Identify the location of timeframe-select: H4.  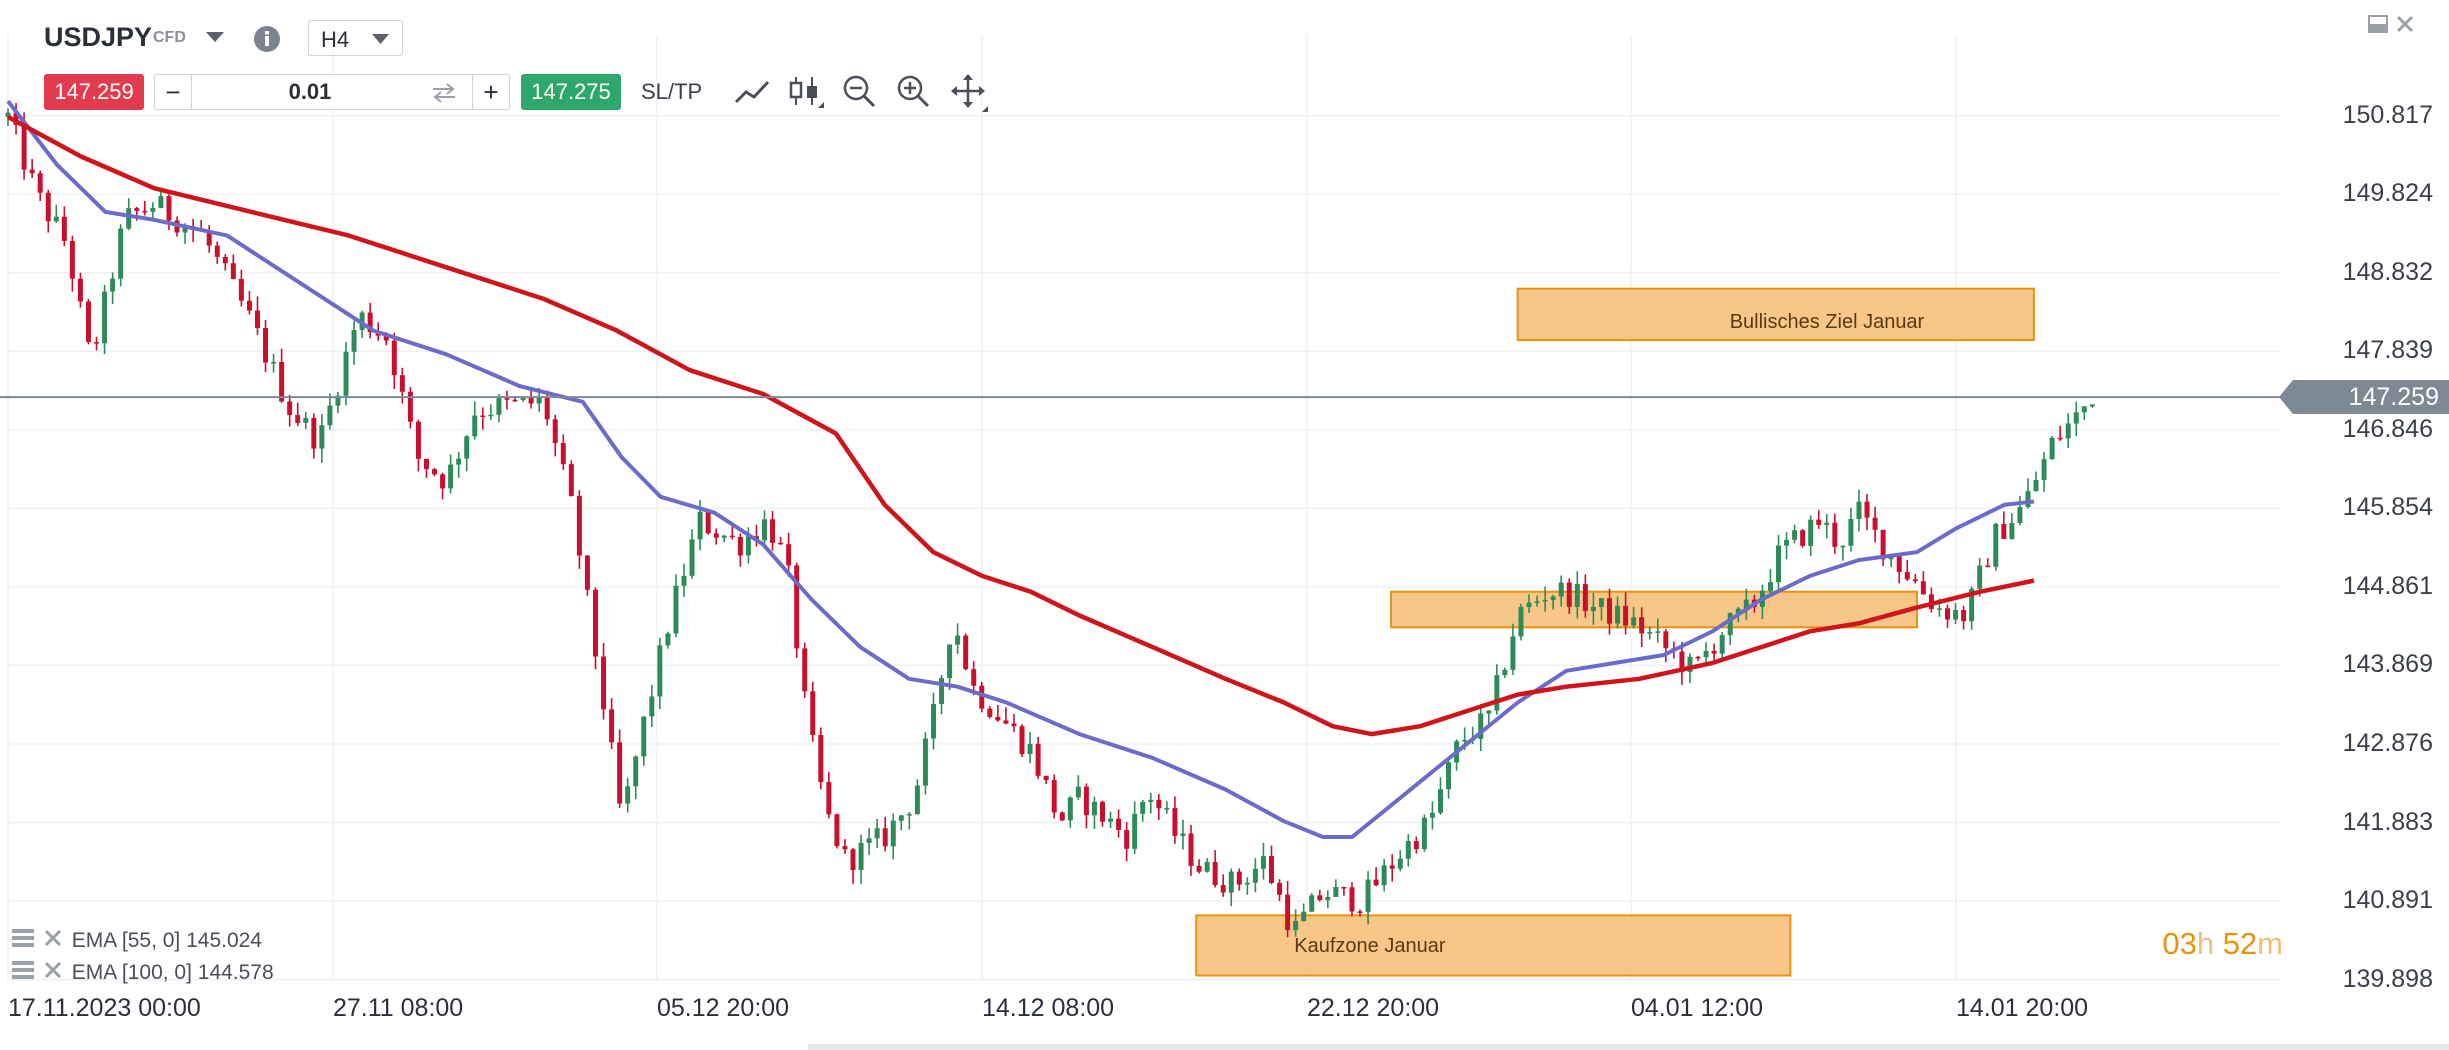
(355, 38).